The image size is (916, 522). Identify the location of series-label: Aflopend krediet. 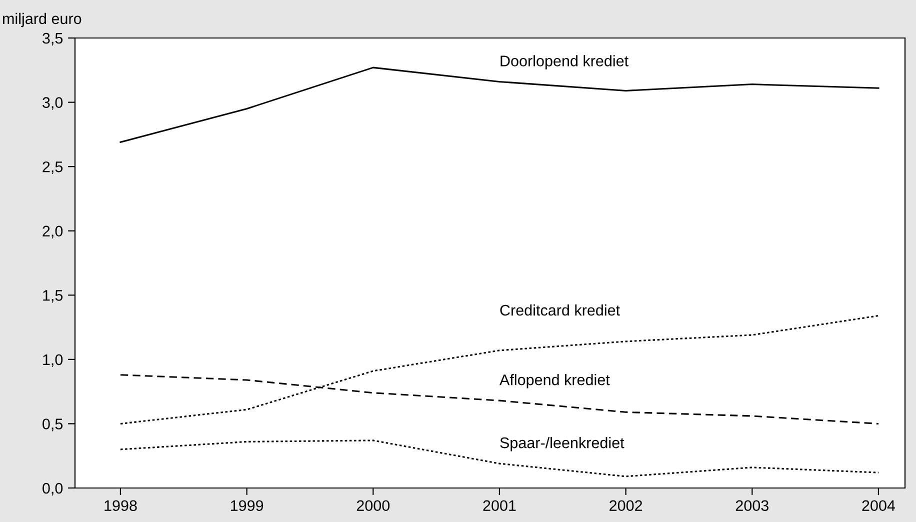
(555, 381).